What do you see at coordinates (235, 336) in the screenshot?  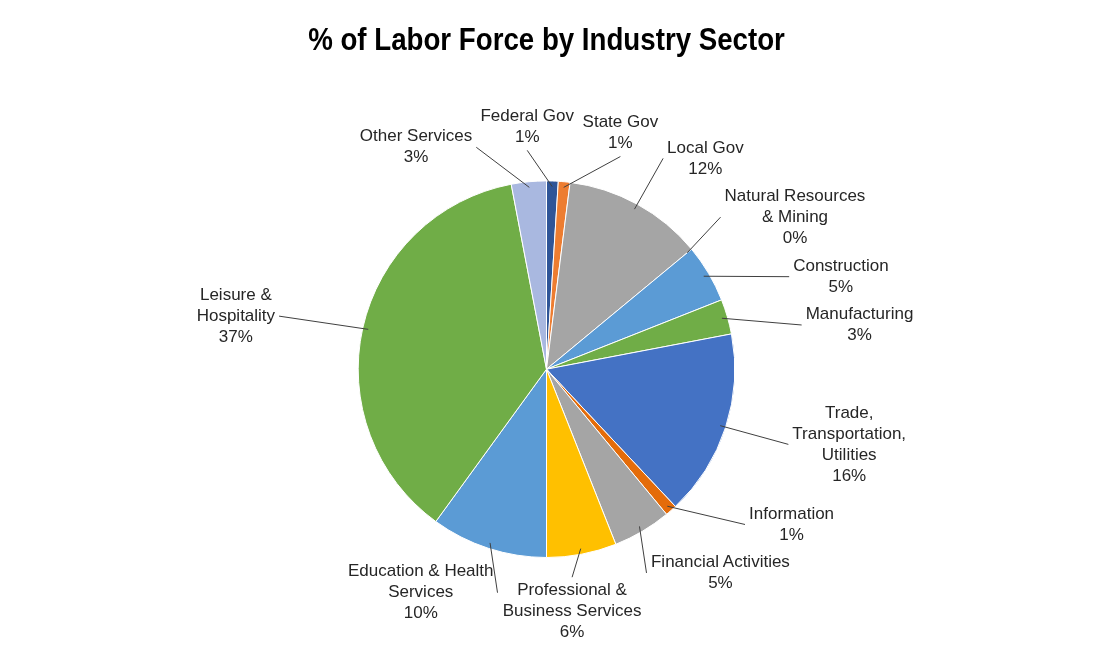 I see `data-label: 37%` at bounding box center [235, 336].